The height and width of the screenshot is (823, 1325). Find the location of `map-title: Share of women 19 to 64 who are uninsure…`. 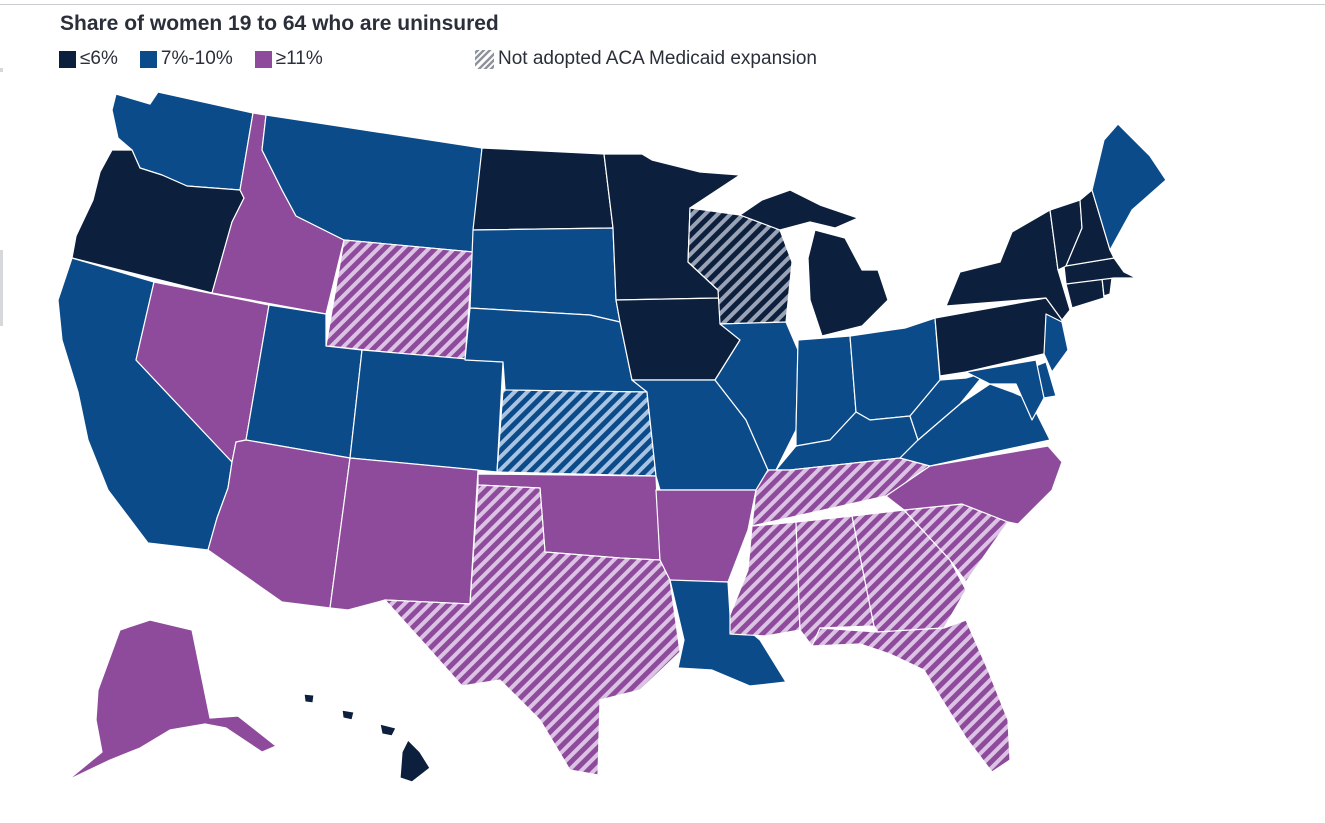

map-title: Share of women 19 to 64 who are uninsure… is located at coordinates (279, 23).